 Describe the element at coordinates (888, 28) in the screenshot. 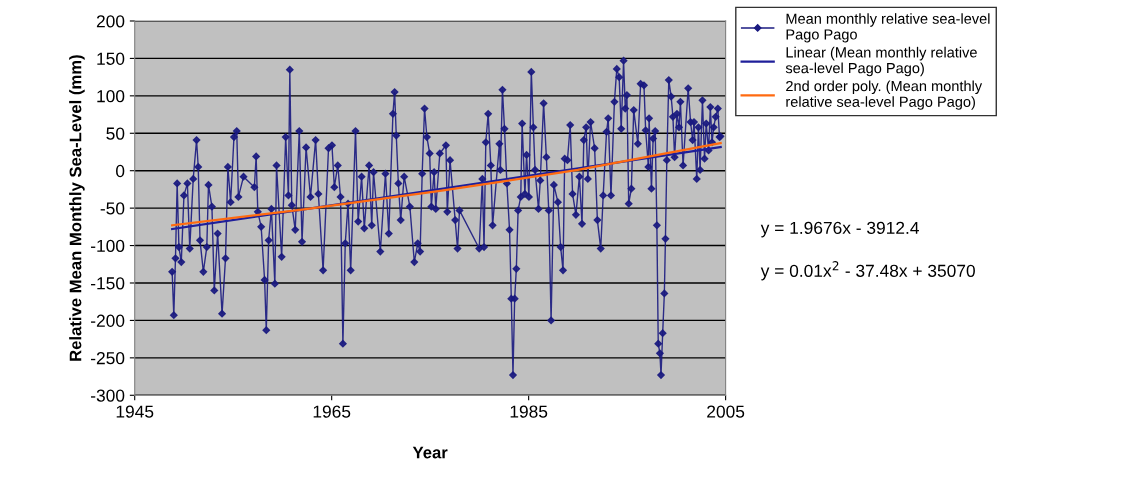

I see `legend-label: Mean monthly relative sea-level Pago Pago` at that location.